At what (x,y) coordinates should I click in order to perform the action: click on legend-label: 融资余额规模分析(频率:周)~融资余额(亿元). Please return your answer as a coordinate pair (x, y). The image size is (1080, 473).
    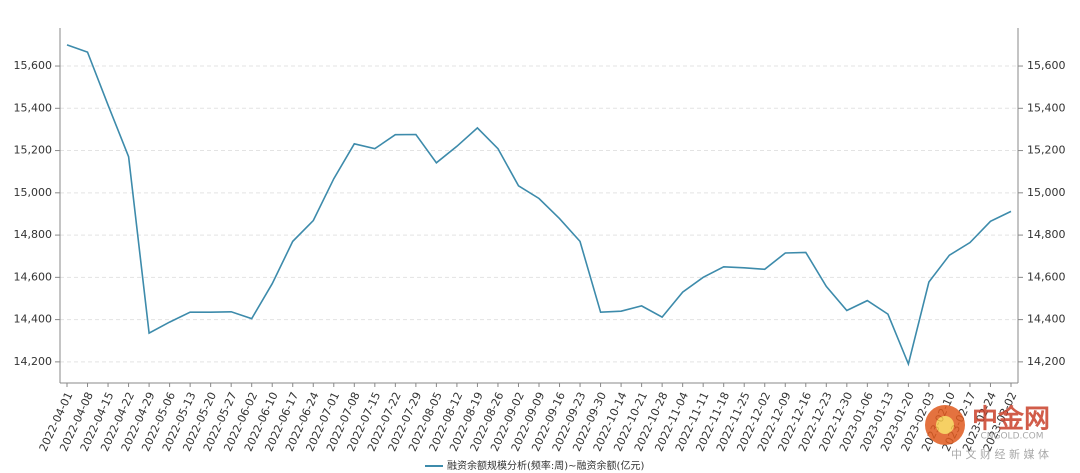
    Looking at the image, I should click on (545, 465).